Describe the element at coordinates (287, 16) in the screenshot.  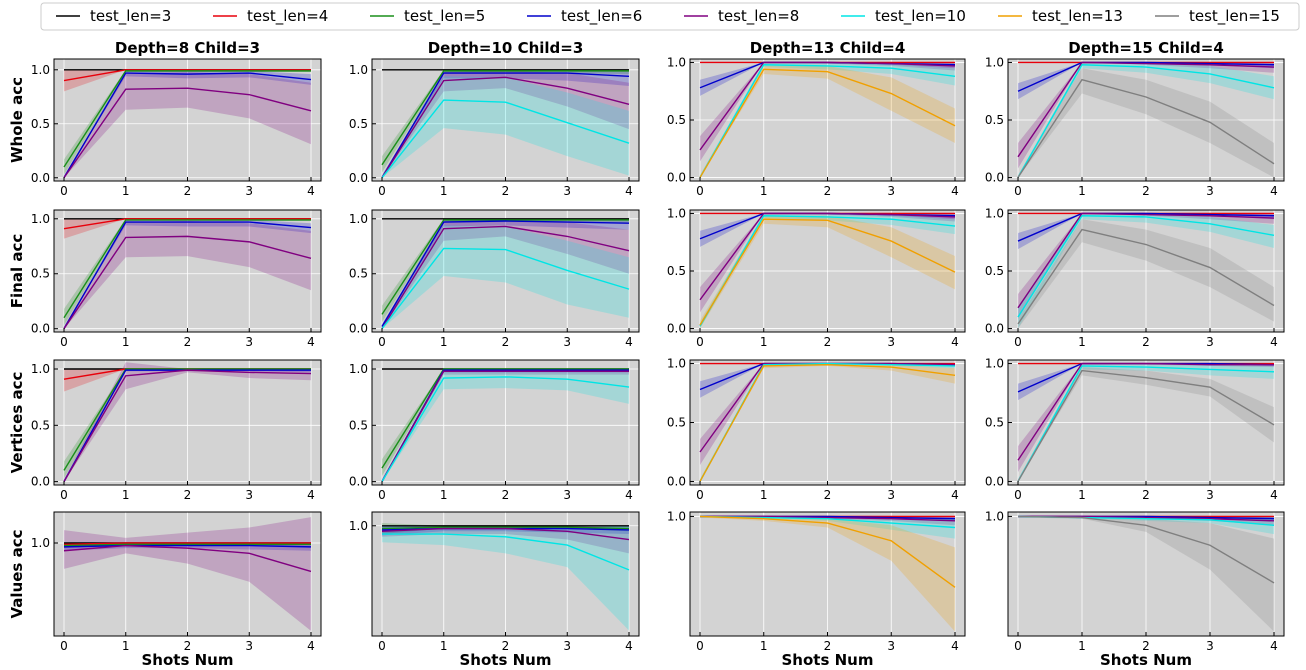
I see `legend-label: test_len=4` at that location.